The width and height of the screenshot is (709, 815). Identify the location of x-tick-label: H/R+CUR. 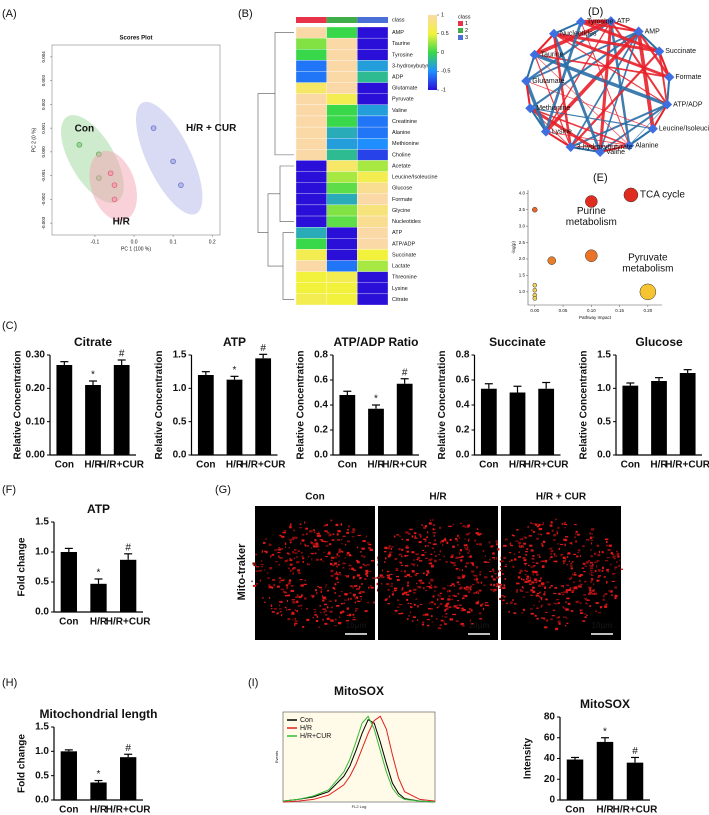
(636, 810).